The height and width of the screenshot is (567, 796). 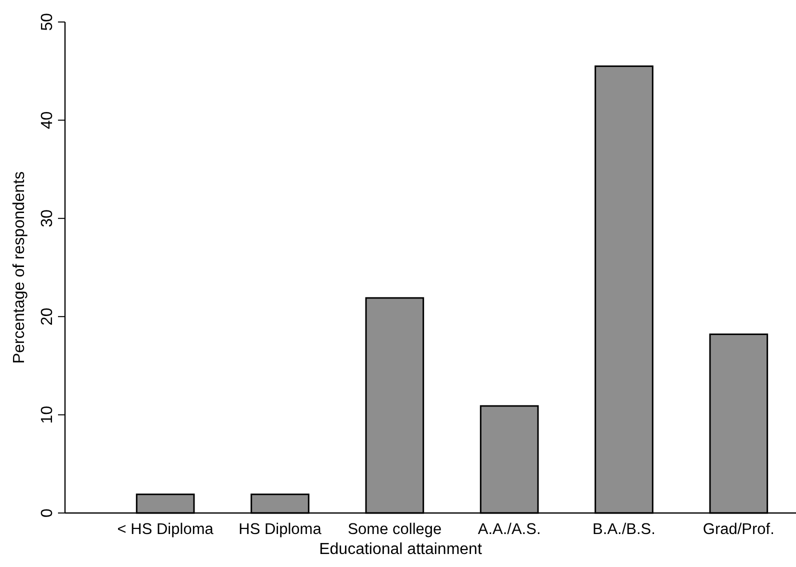 I want to click on y-axis-title: Percentage of respondents, so click(x=19, y=267).